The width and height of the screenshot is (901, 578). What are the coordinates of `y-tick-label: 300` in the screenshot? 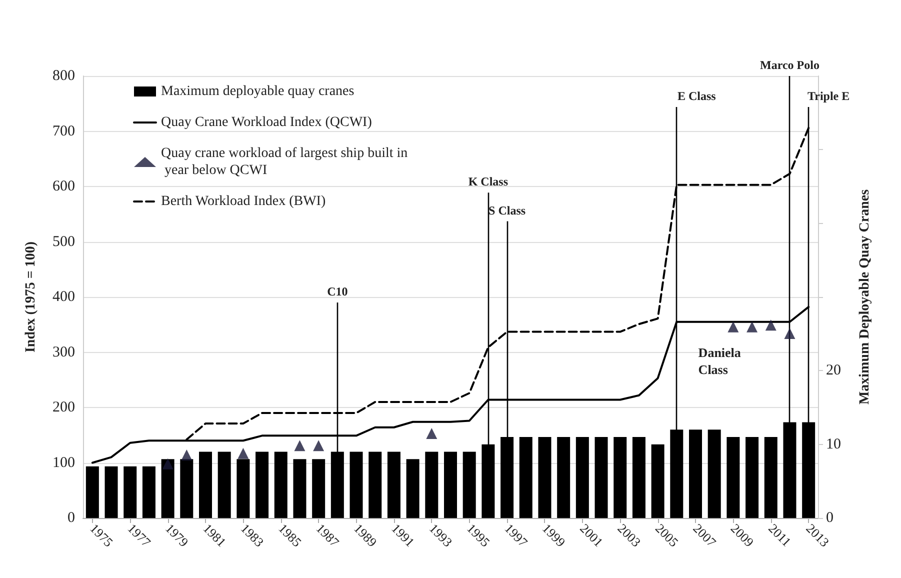 It's located at (63, 352).